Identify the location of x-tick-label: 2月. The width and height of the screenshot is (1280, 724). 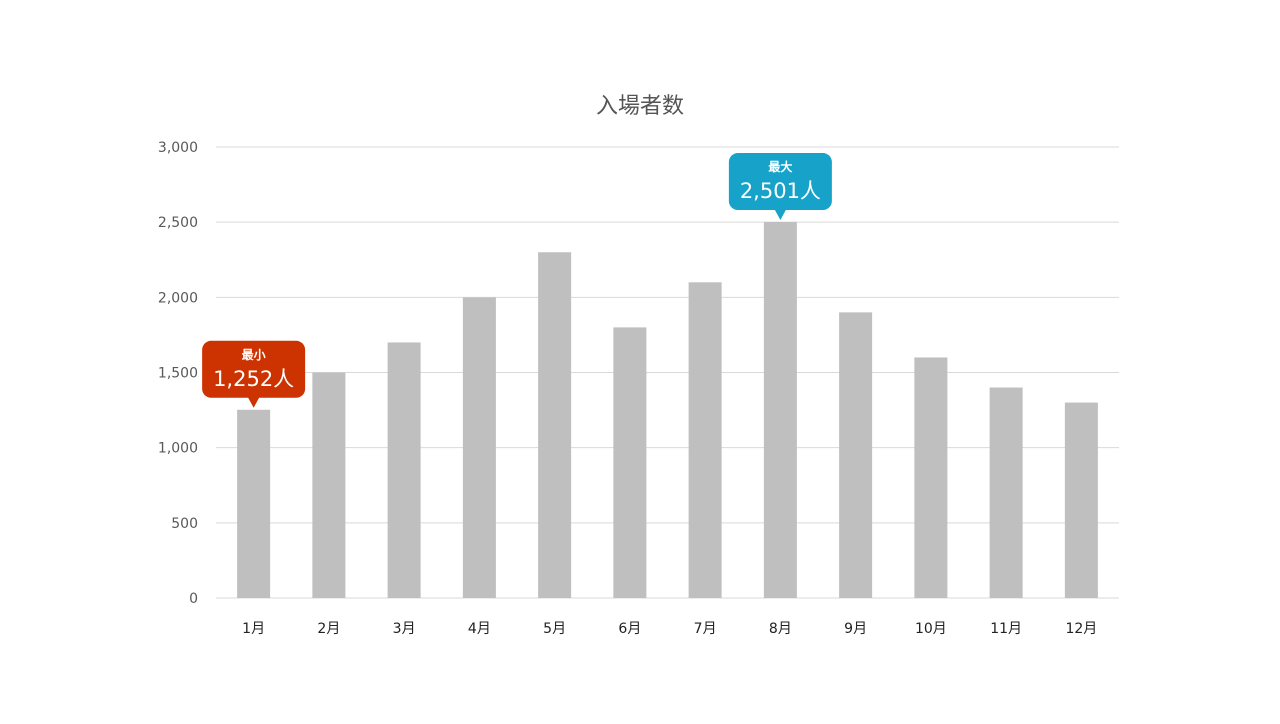
(328, 629).